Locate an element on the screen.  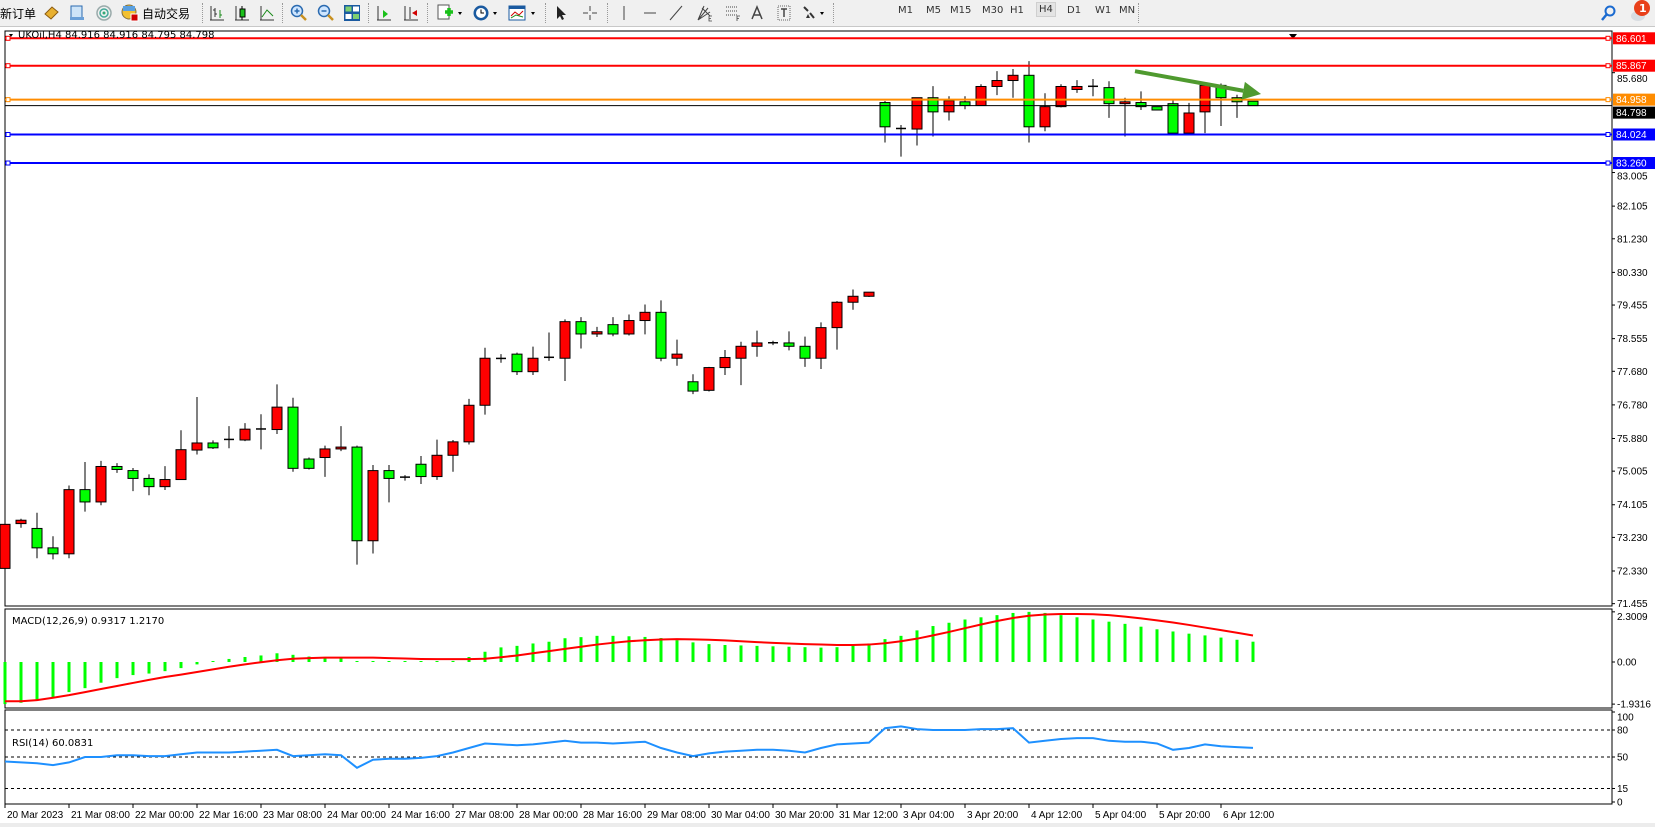
notifications-button: 1 is located at coordinates (1640, 11).